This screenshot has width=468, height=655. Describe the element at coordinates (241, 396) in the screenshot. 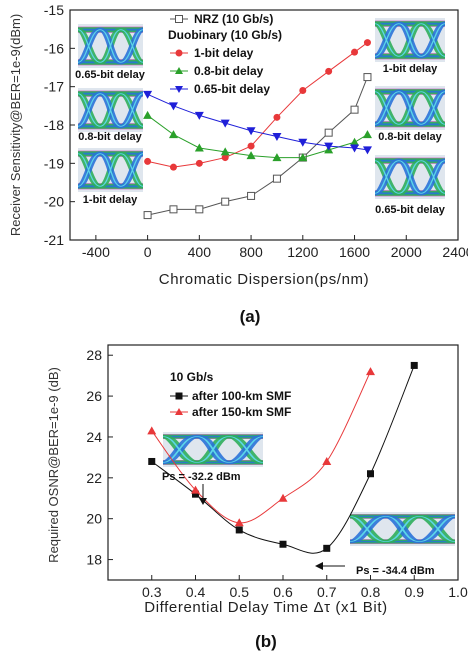

I see `legend-100km: after 100-km SMF` at that location.